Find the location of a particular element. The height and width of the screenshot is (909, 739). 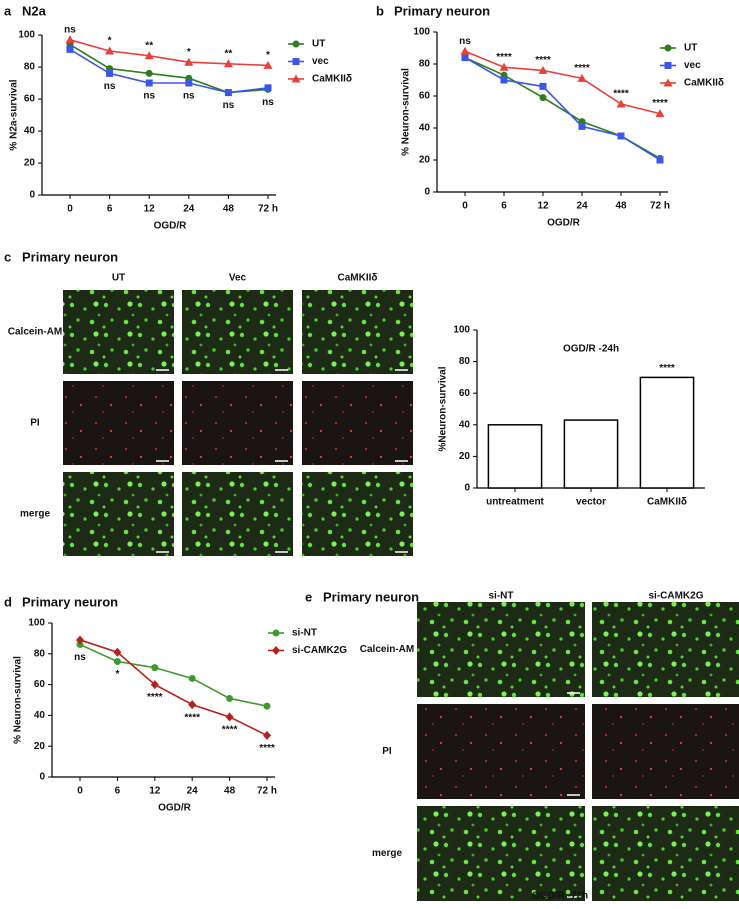

panel-label: b is located at coordinates (380, 10).